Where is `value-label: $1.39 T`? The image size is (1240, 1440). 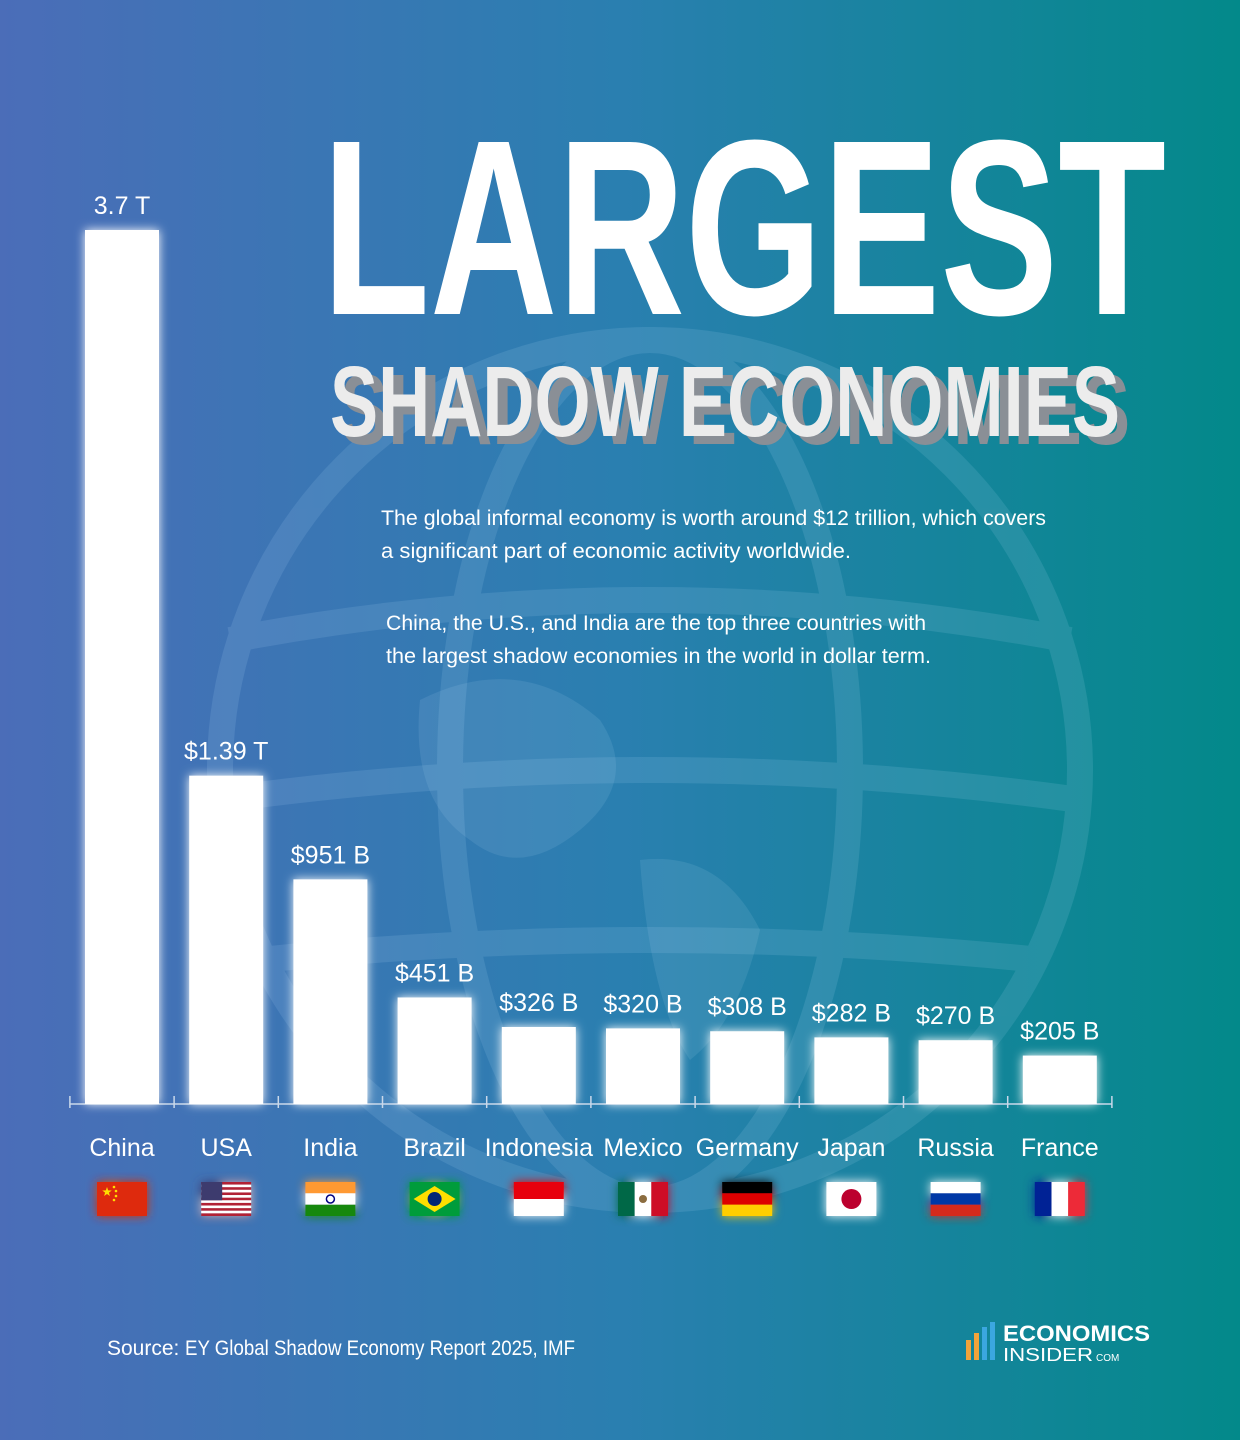
value-label: $1.39 T is located at coordinates (226, 752).